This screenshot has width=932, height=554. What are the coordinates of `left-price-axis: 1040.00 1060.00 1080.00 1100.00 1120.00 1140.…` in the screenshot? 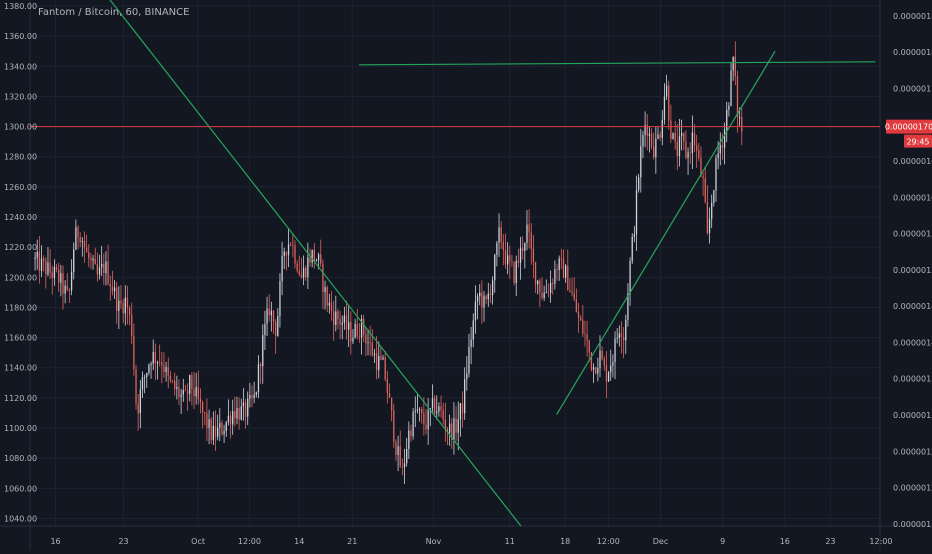 It's located at (20, 262).